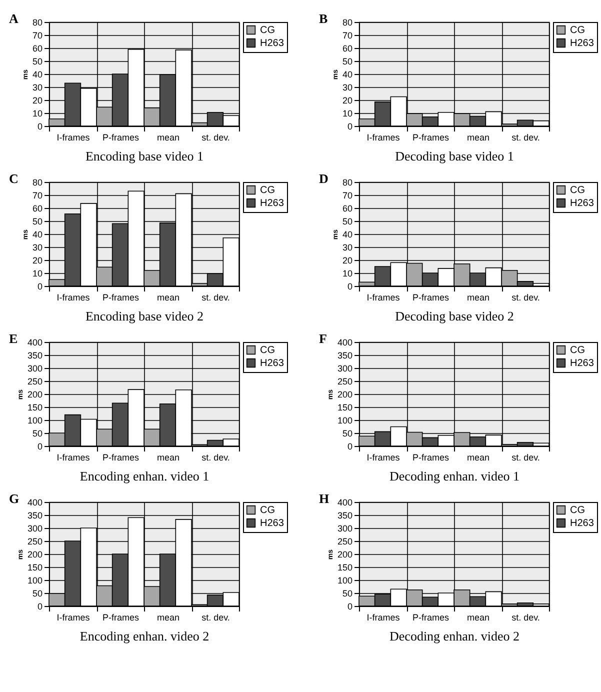  Describe the element at coordinates (455, 476) in the screenshot. I see `x-axis-title: Decoding enhan. video 1` at that location.